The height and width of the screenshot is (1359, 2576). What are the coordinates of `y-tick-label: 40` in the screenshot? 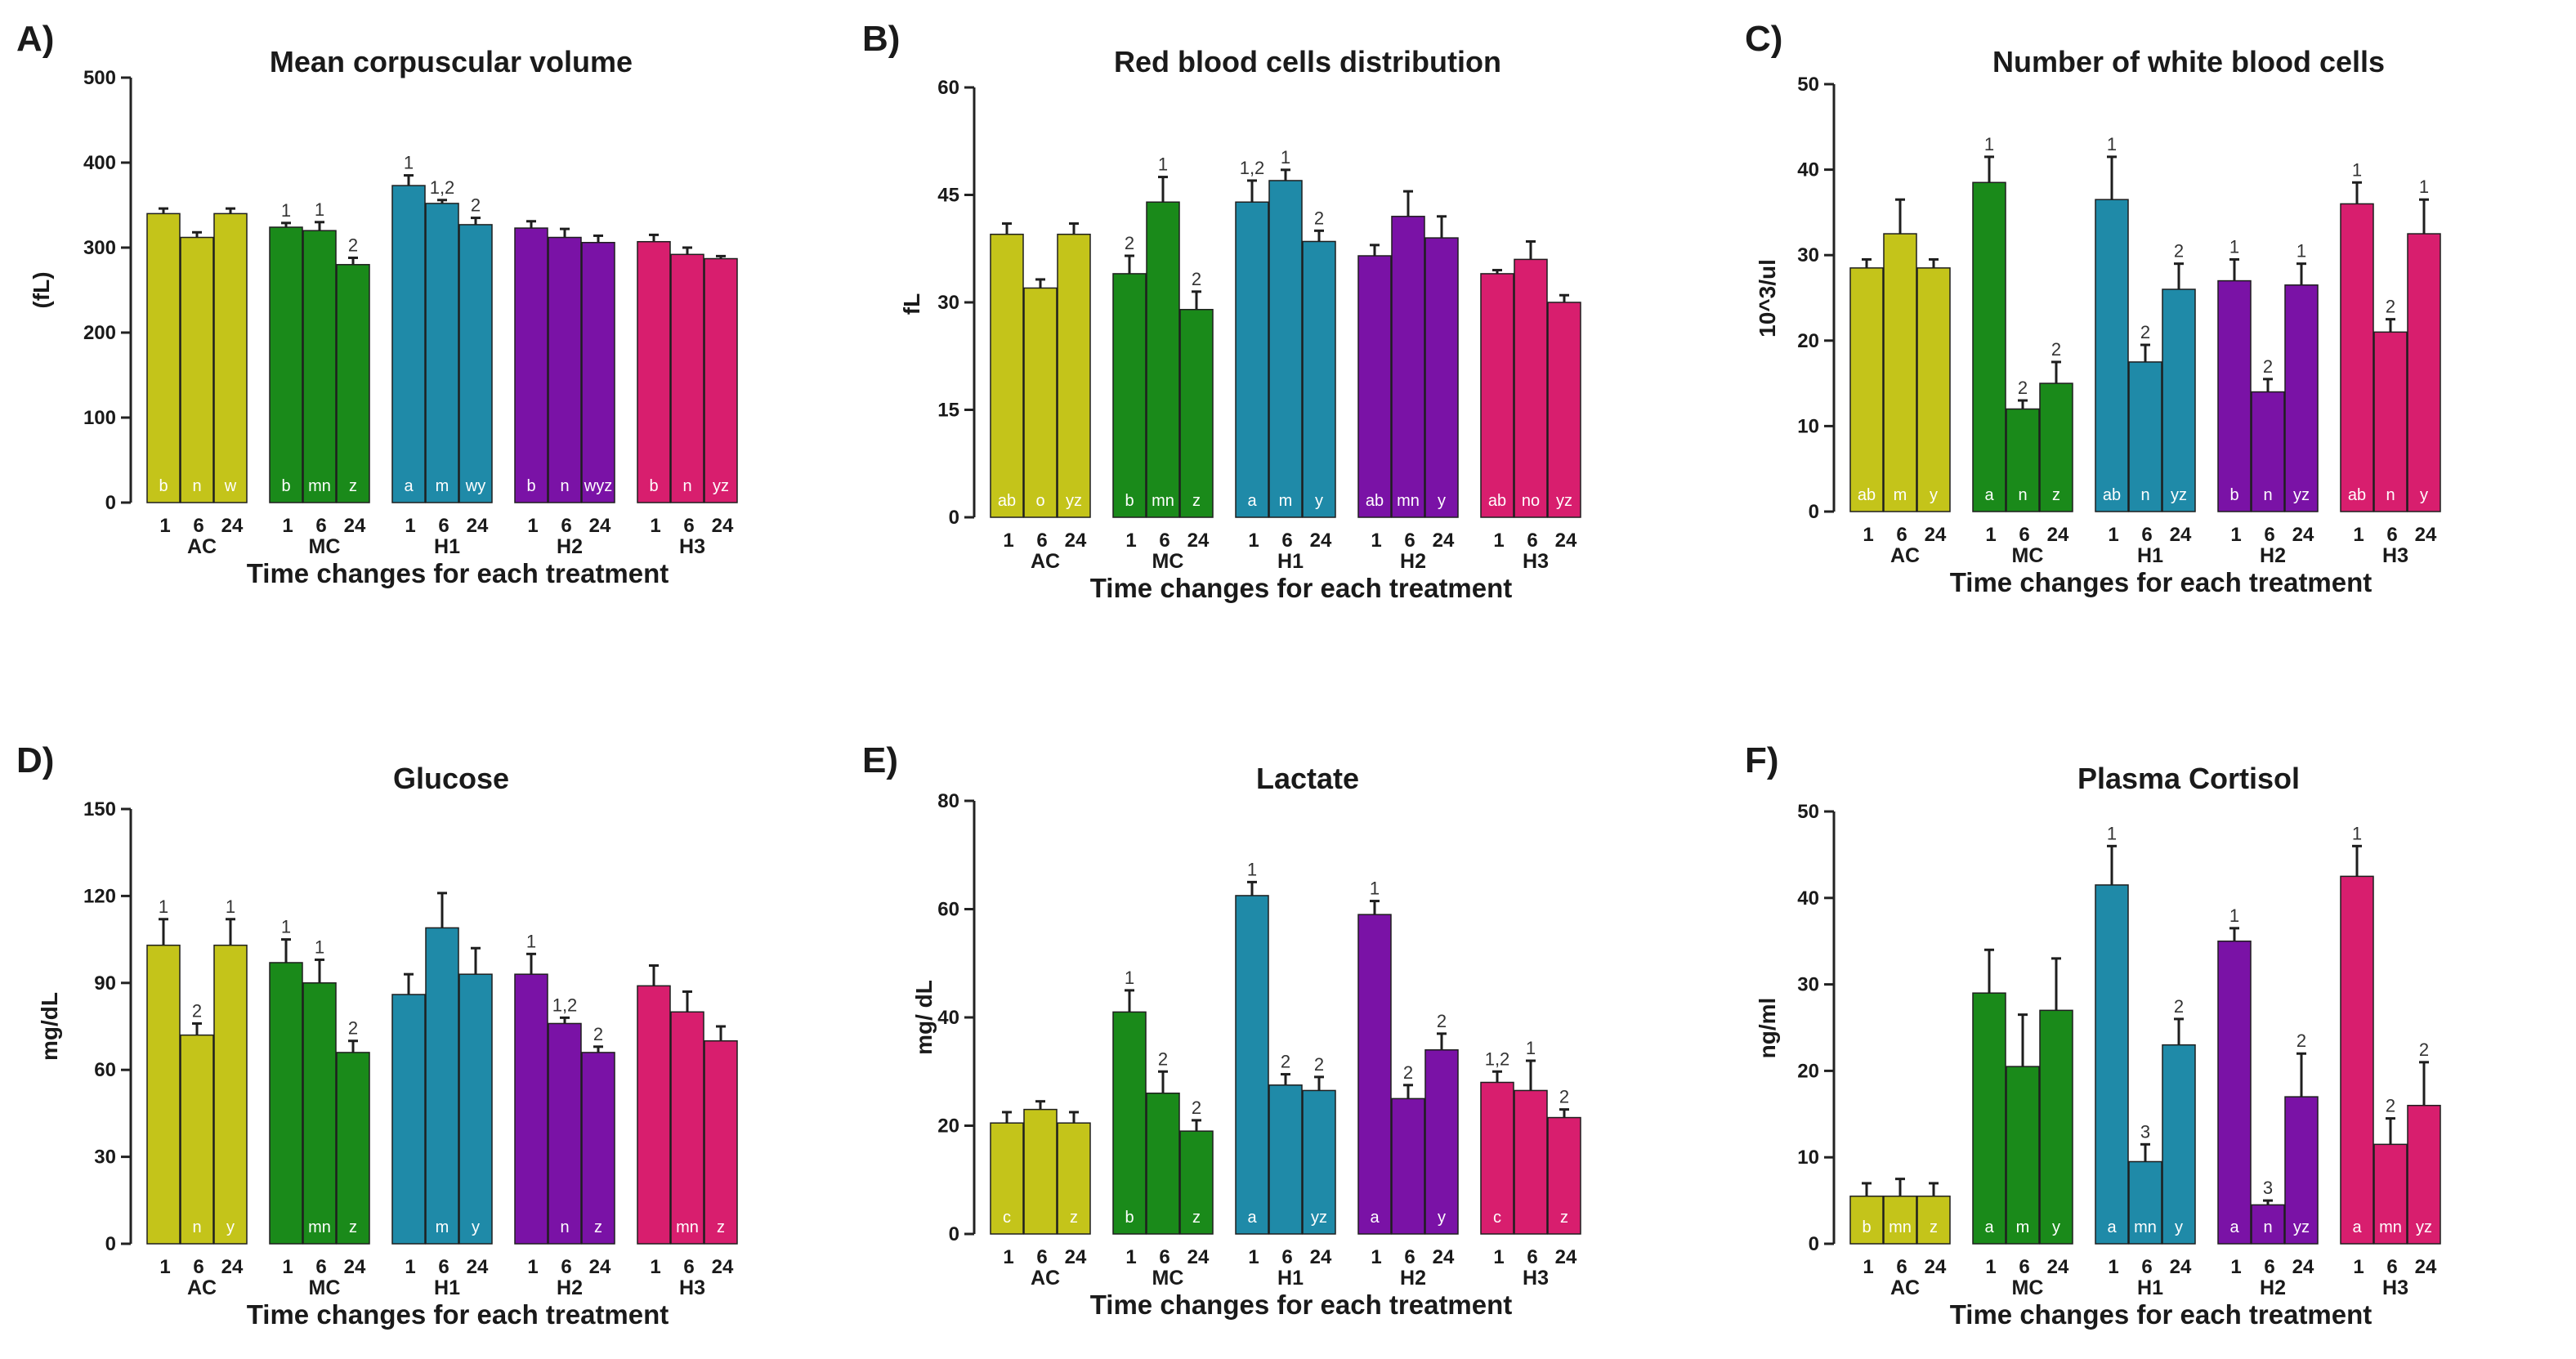 It's located at (1808, 898).